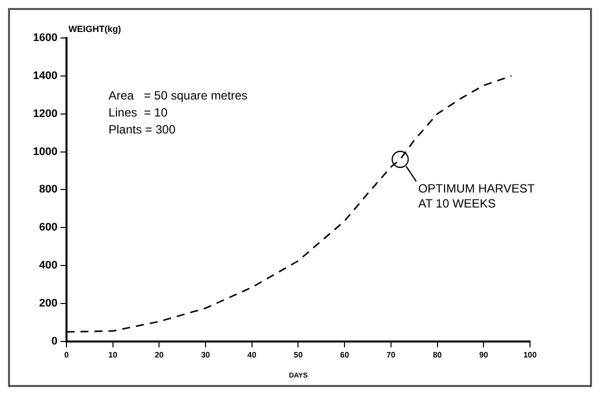  Describe the element at coordinates (54, 341) in the screenshot. I see `y-tick-label: 0` at that location.